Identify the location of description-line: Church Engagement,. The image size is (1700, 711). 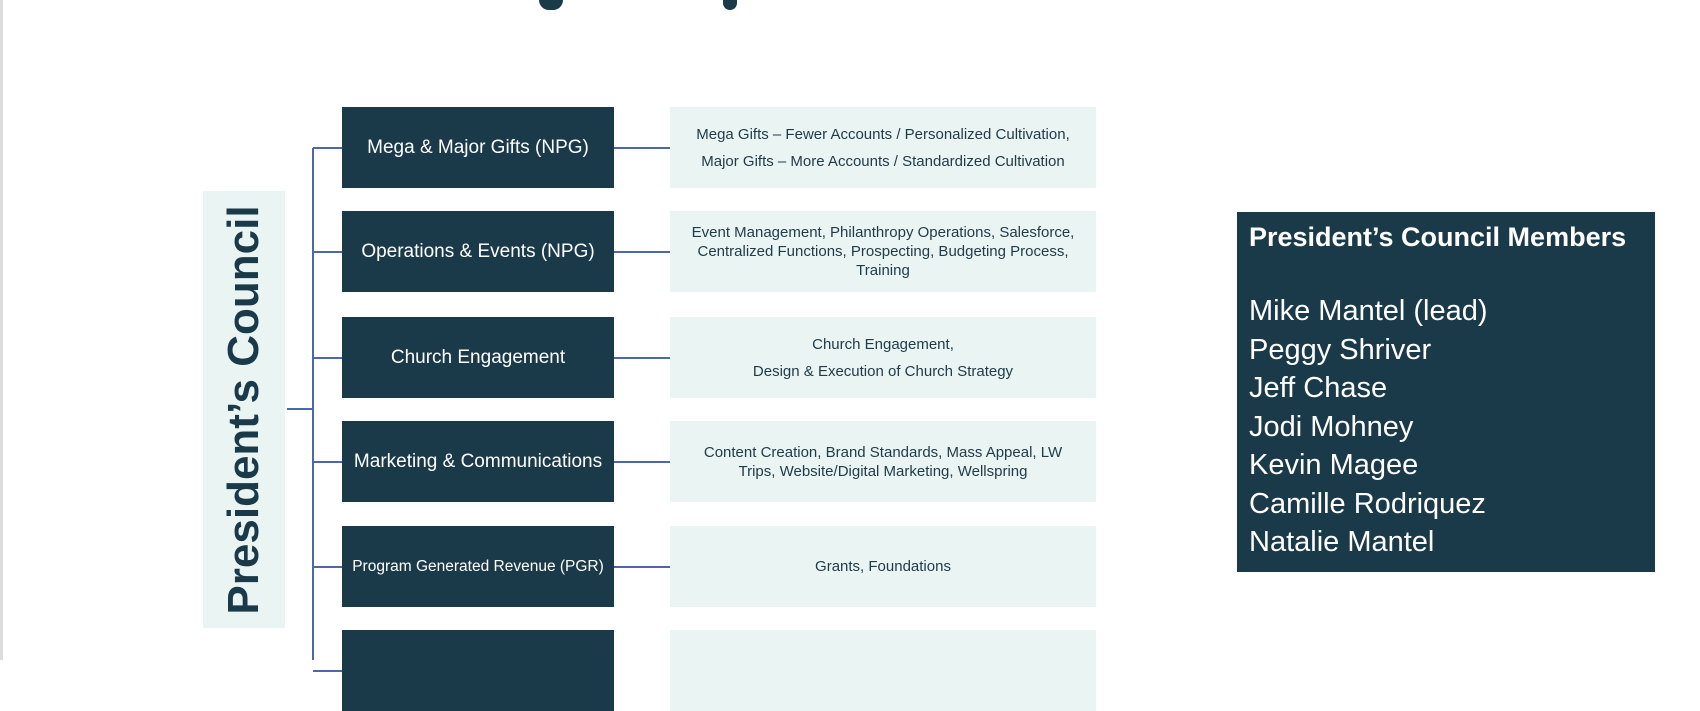
(883, 344).